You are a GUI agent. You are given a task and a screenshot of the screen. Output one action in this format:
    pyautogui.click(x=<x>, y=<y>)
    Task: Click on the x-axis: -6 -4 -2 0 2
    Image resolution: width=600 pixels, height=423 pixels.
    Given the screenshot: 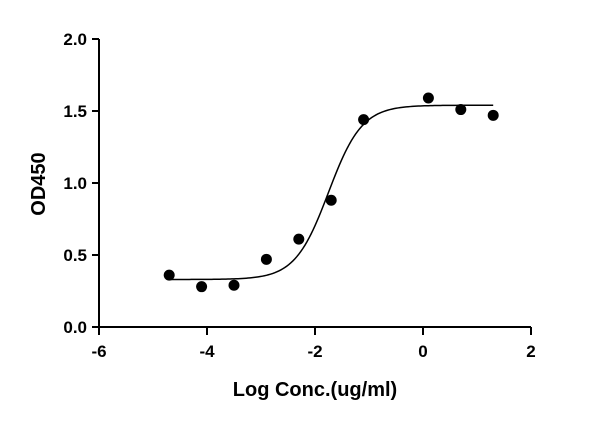 What is the action you would take?
    pyautogui.click(x=313, y=343)
    